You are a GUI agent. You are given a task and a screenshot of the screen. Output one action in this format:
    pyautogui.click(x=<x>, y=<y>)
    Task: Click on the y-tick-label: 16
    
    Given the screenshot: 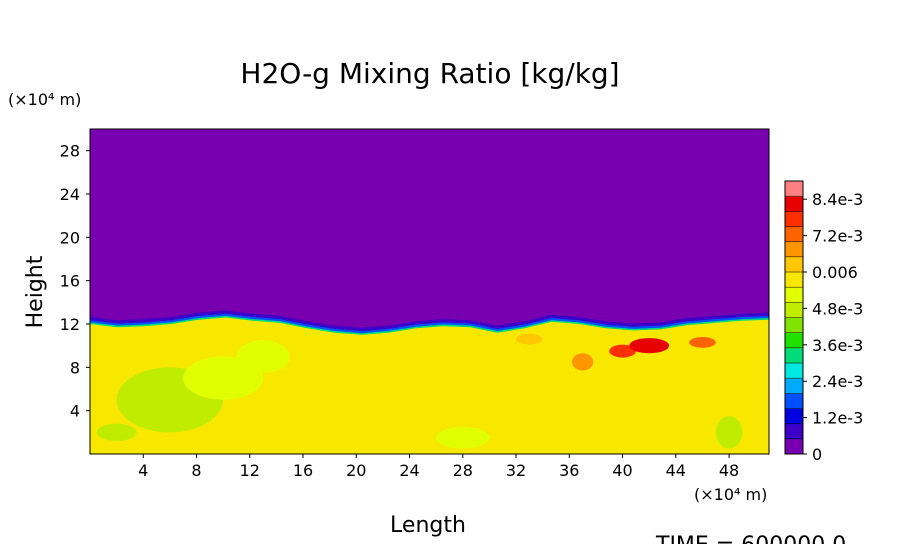 What is the action you would take?
    pyautogui.click(x=70, y=281)
    